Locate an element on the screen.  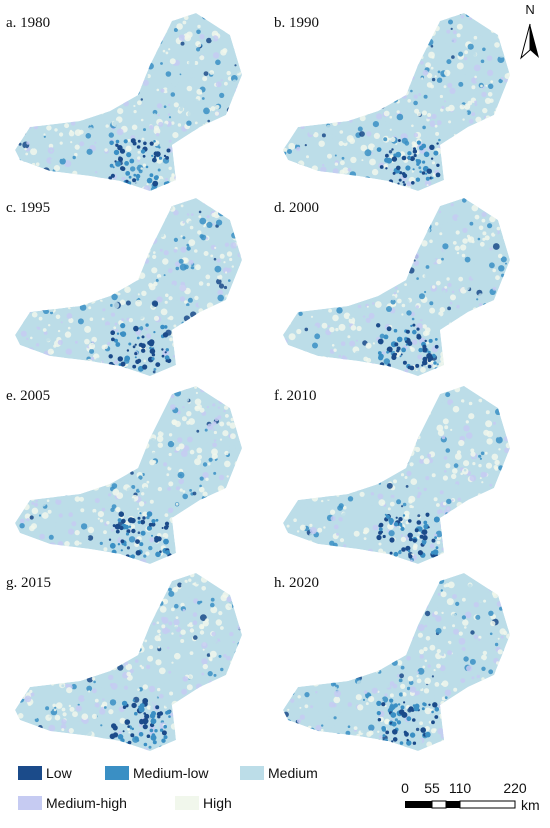
legend-label: Low is located at coordinates (59, 773).